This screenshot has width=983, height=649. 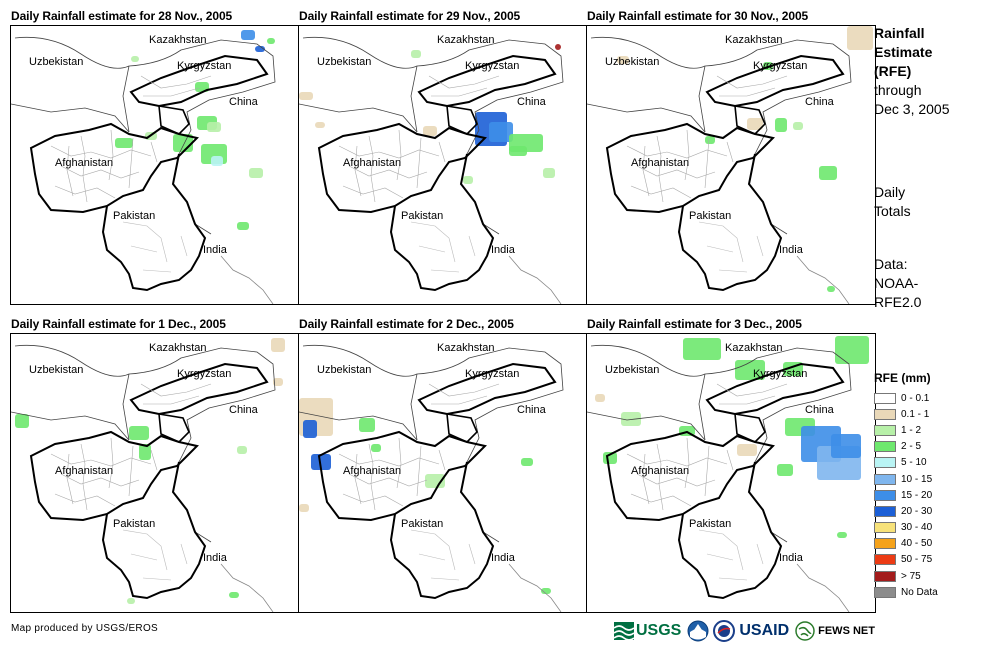 What do you see at coordinates (899, 33) in the screenshot?
I see `sidebar-title-line: Rainfall` at bounding box center [899, 33].